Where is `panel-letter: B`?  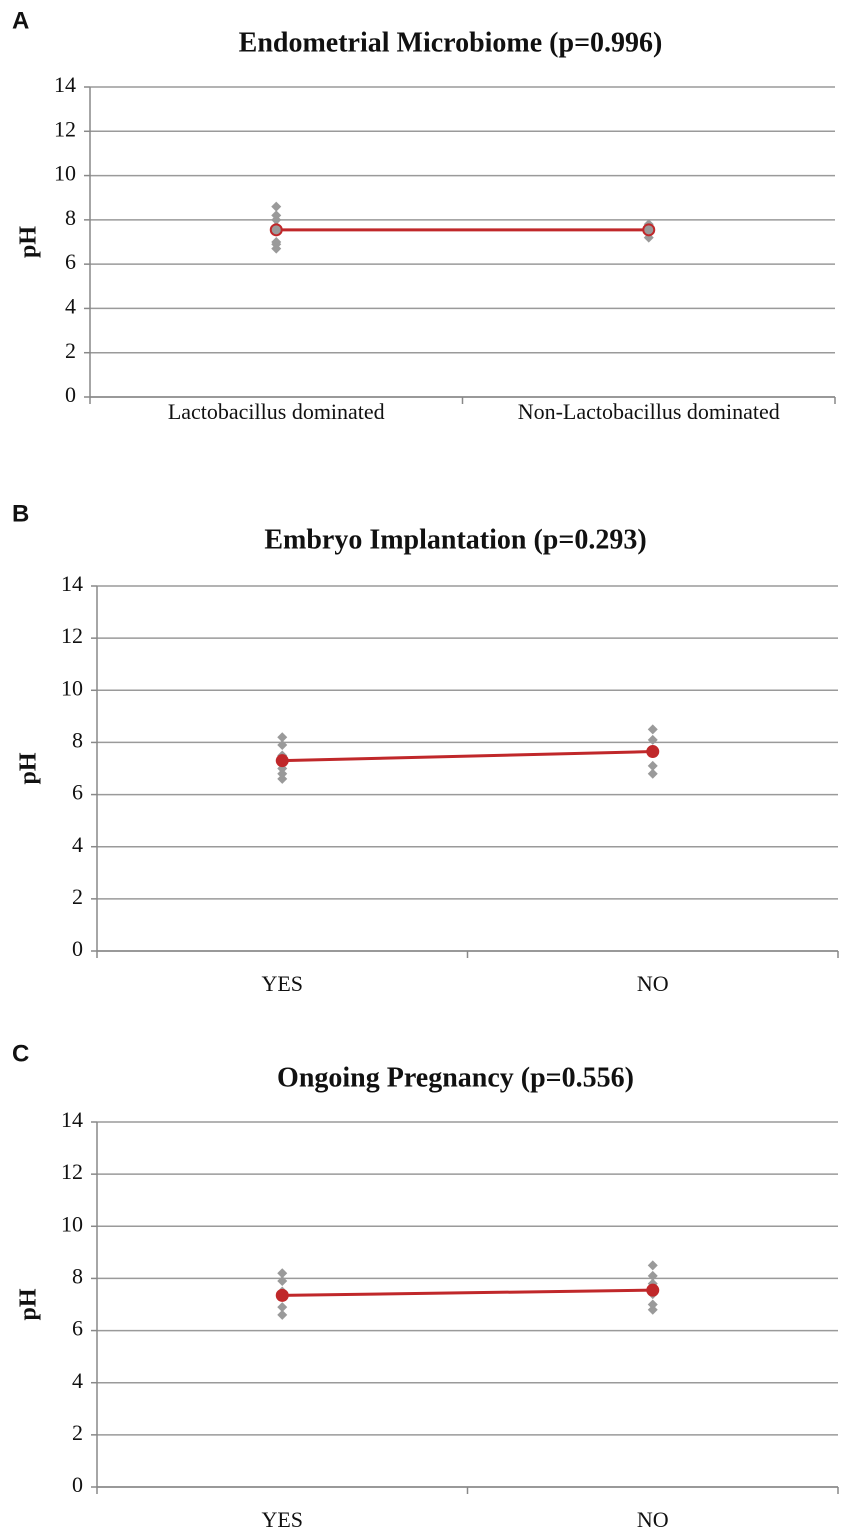 panel-letter: B is located at coordinates (20, 513).